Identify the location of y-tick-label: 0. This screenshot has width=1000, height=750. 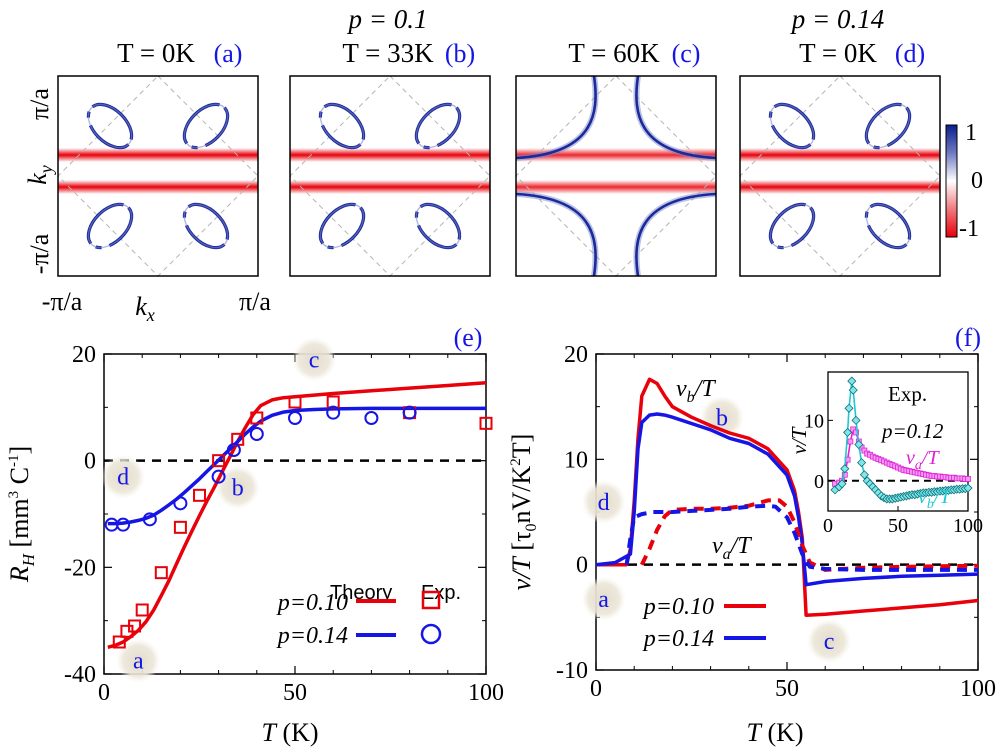
(90, 462).